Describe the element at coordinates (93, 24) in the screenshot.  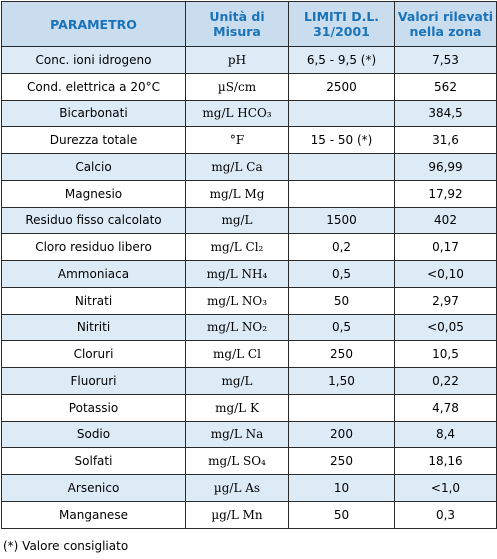
I see `header-parametro: PARAMETRO` at that location.